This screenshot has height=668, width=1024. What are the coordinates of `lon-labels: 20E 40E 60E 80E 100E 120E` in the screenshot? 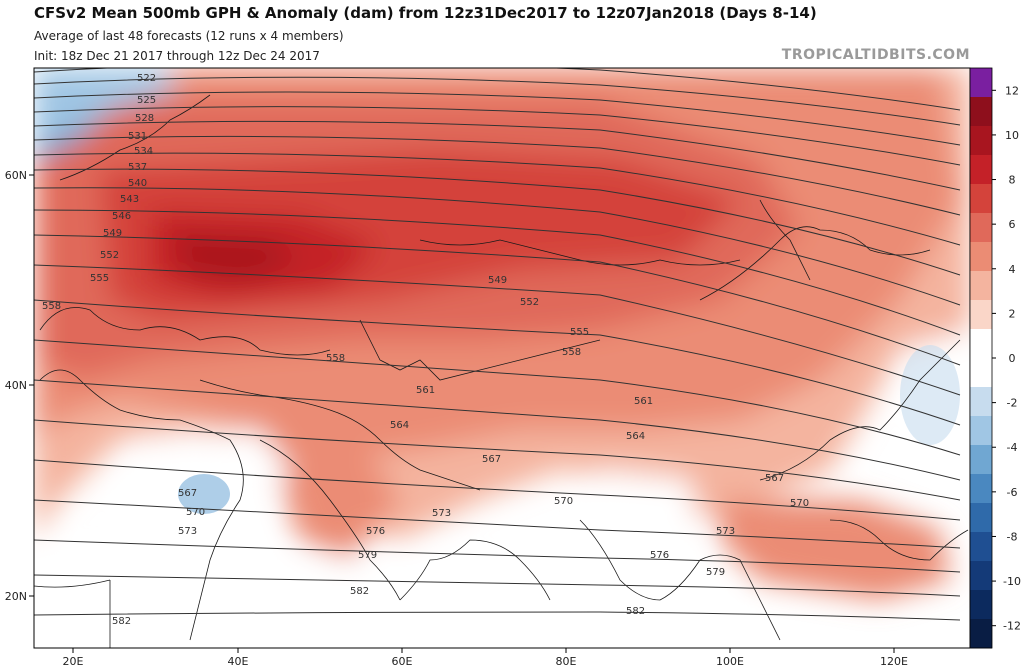 It's located at (485, 661).